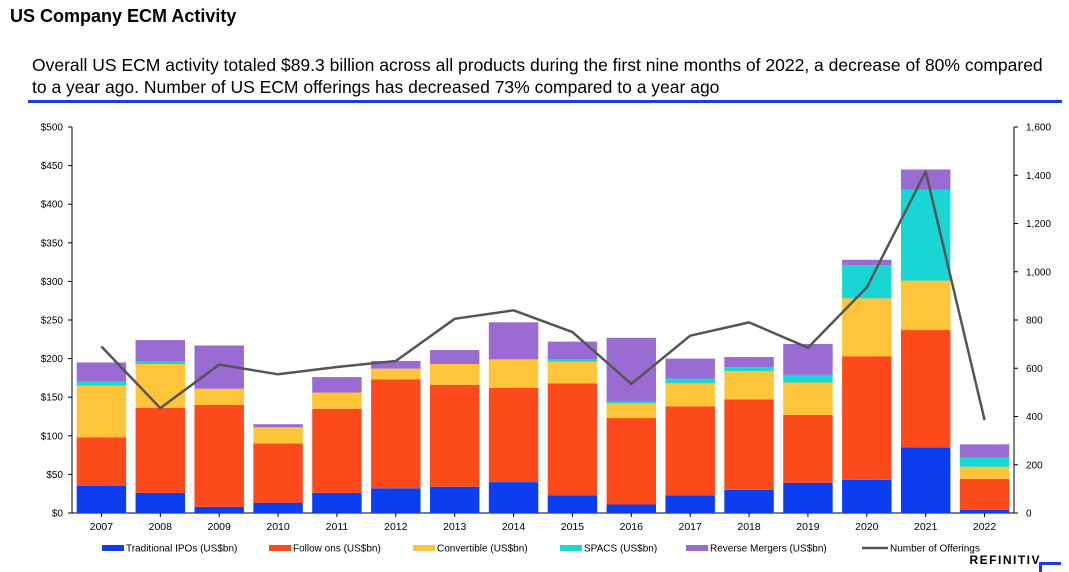 The image size is (1069, 572). Describe the element at coordinates (768, 549) in the screenshot. I see `legend-label: Reverse Mergers (US$bn)` at that location.